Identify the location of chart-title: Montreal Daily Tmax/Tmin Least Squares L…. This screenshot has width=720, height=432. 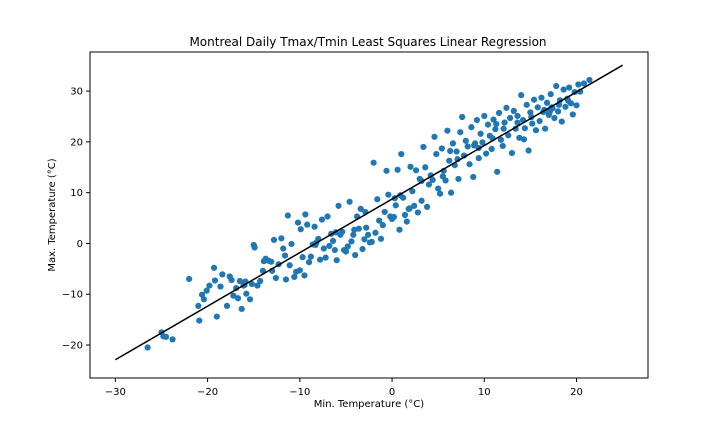
(367, 42).